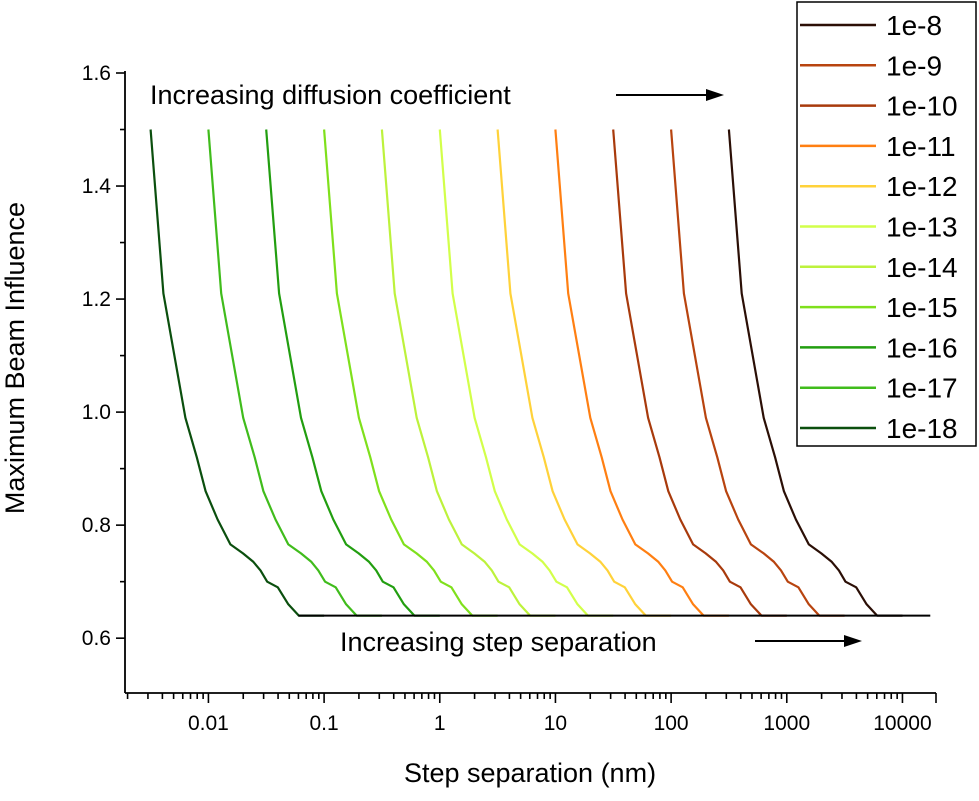  Describe the element at coordinates (922, 186) in the screenshot. I see `legend-label-1e-12: 1e-12` at that location.